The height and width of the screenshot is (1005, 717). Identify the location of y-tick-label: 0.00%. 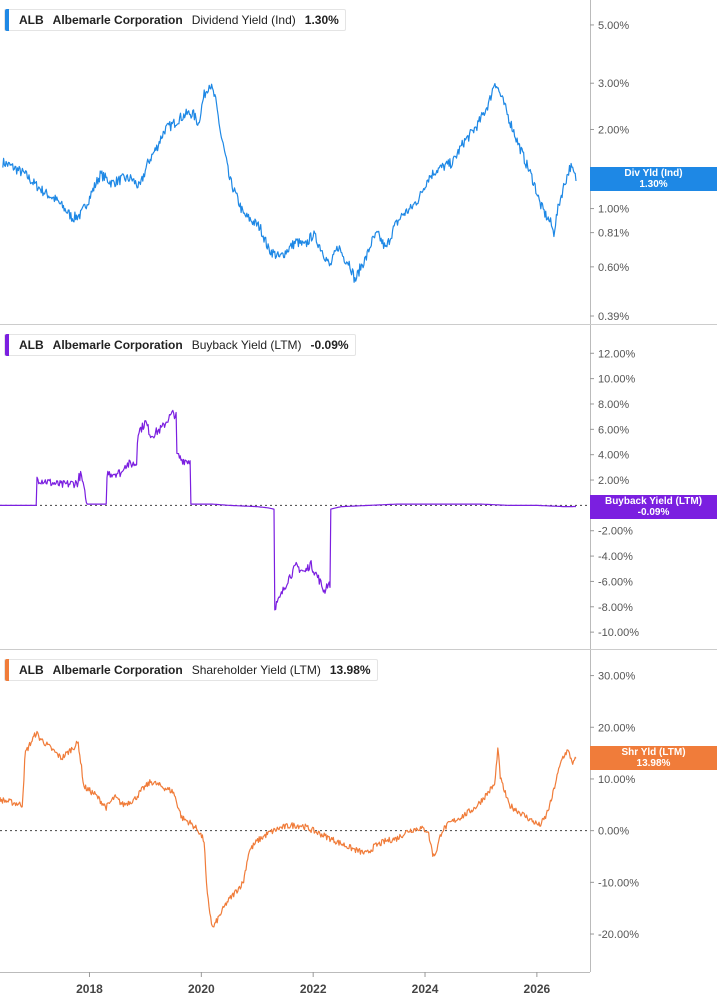
(613, 832).